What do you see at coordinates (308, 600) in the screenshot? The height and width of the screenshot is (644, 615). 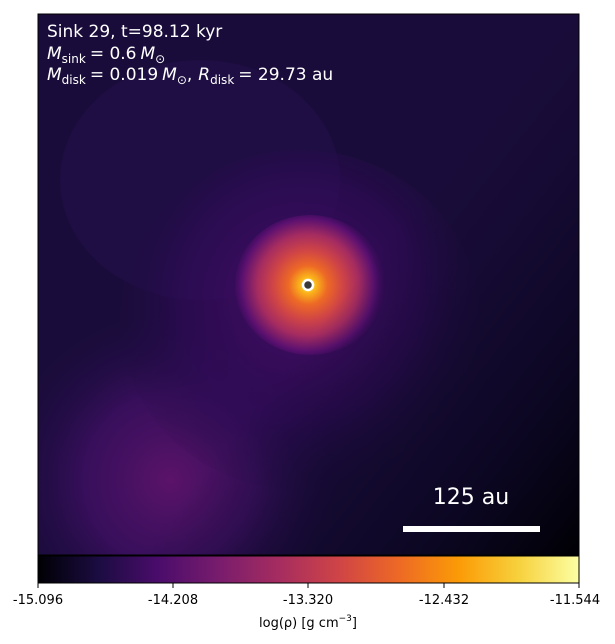 I see `colorbar-tick-label: -13.320` at bounding box center [308, 600].